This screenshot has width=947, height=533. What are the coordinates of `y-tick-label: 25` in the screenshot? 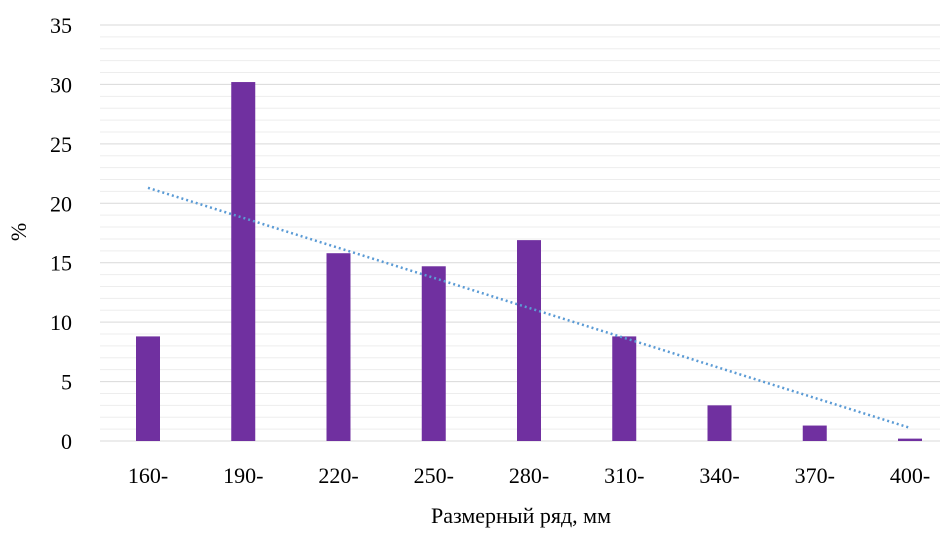 It's located at (61, 144).